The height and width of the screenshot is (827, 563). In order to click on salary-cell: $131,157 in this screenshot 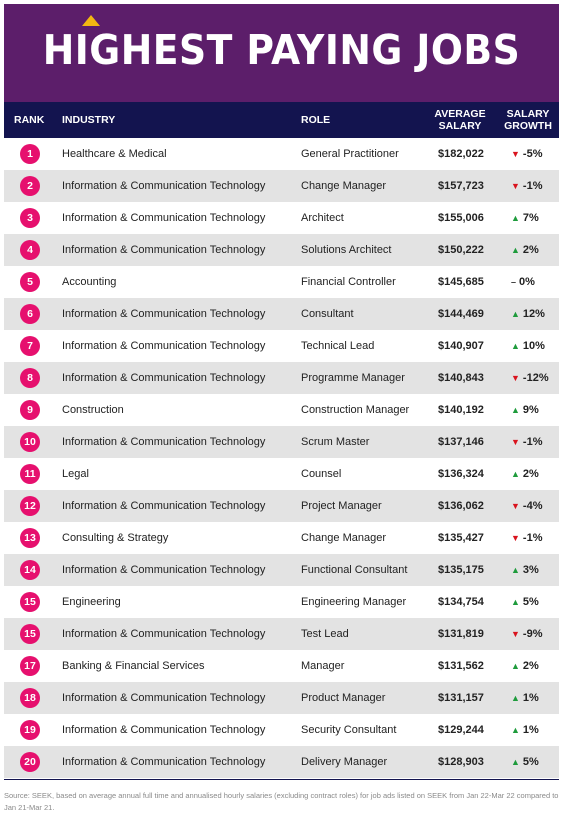, I will do `click(461, 698)`.